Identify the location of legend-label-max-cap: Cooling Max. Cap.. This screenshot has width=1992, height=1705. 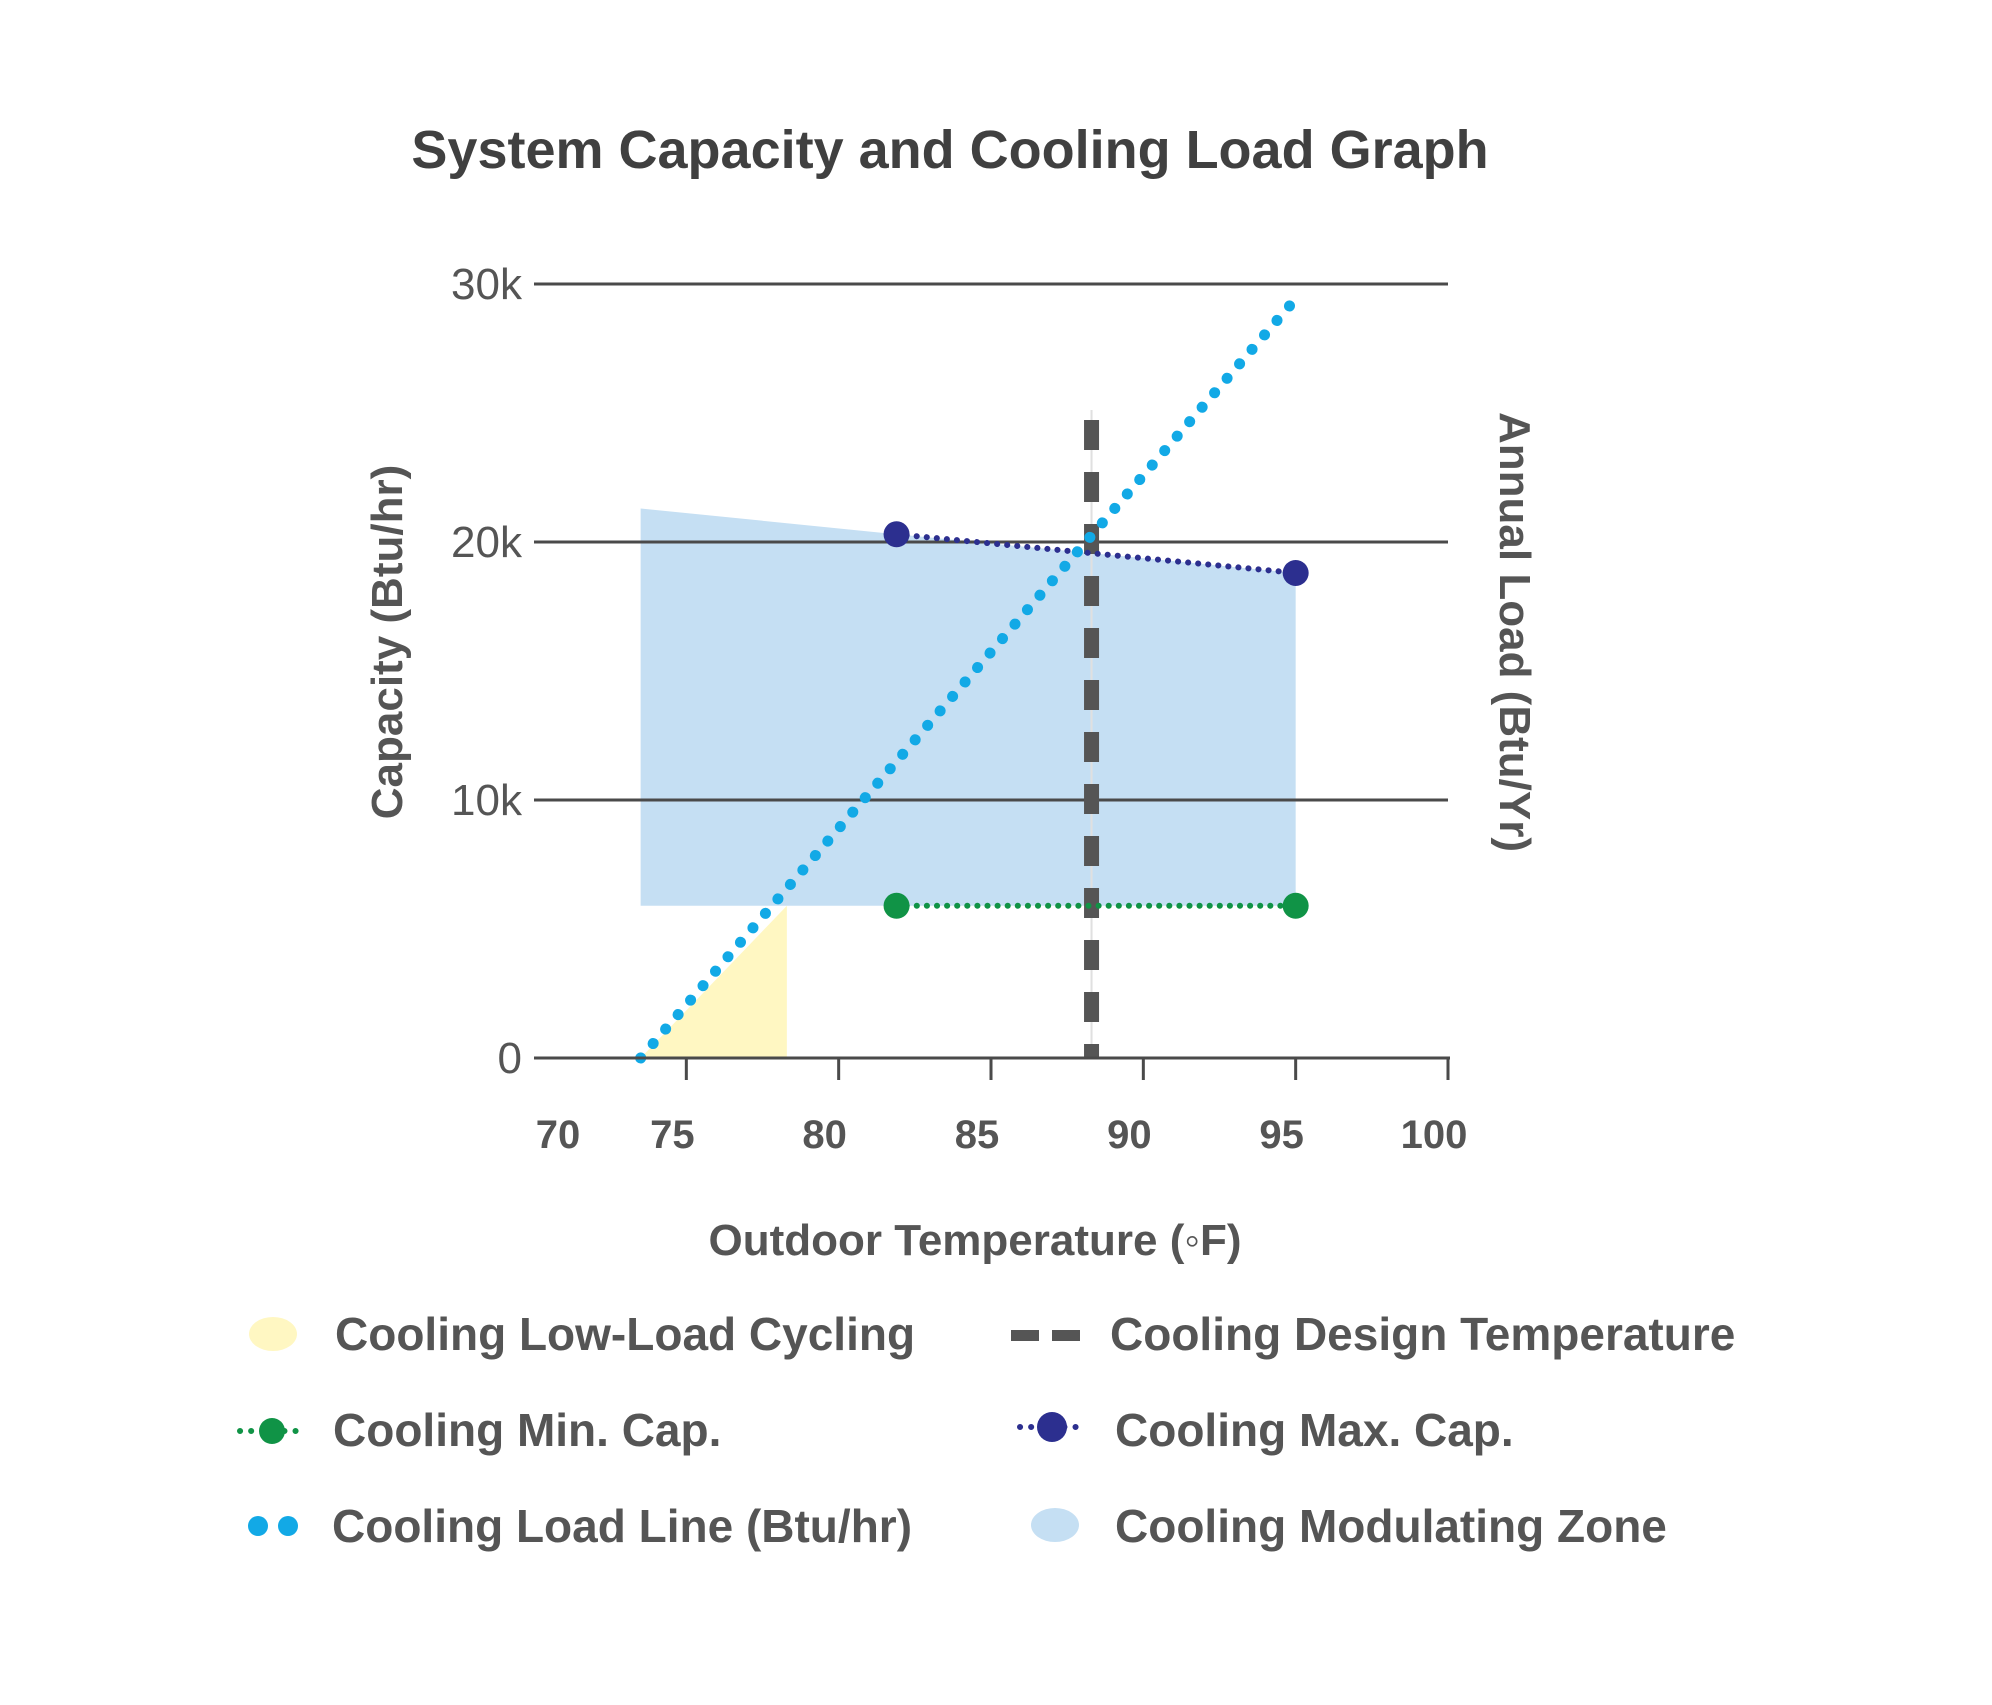
(1314, 1430).